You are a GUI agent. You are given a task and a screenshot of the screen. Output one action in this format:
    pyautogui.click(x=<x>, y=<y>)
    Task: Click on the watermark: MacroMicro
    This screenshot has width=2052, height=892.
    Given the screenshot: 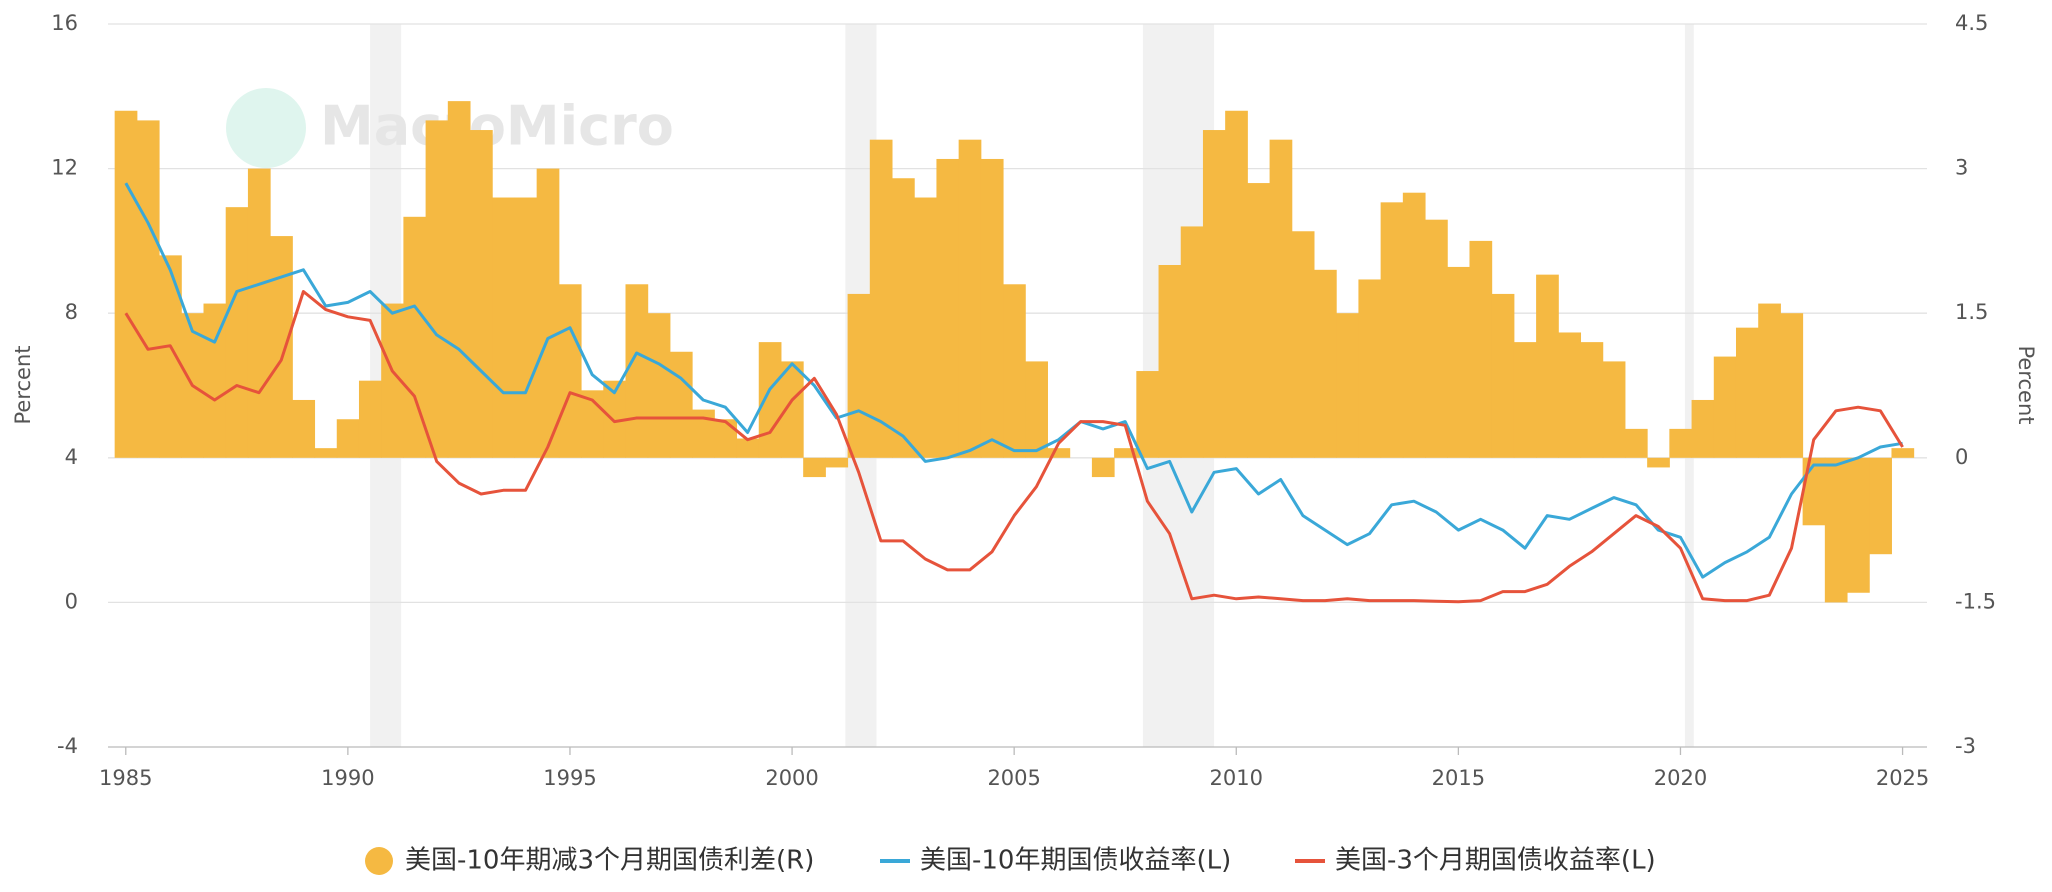 What is the action you would take?
    pyautogui.click(x=450, y=128)
    